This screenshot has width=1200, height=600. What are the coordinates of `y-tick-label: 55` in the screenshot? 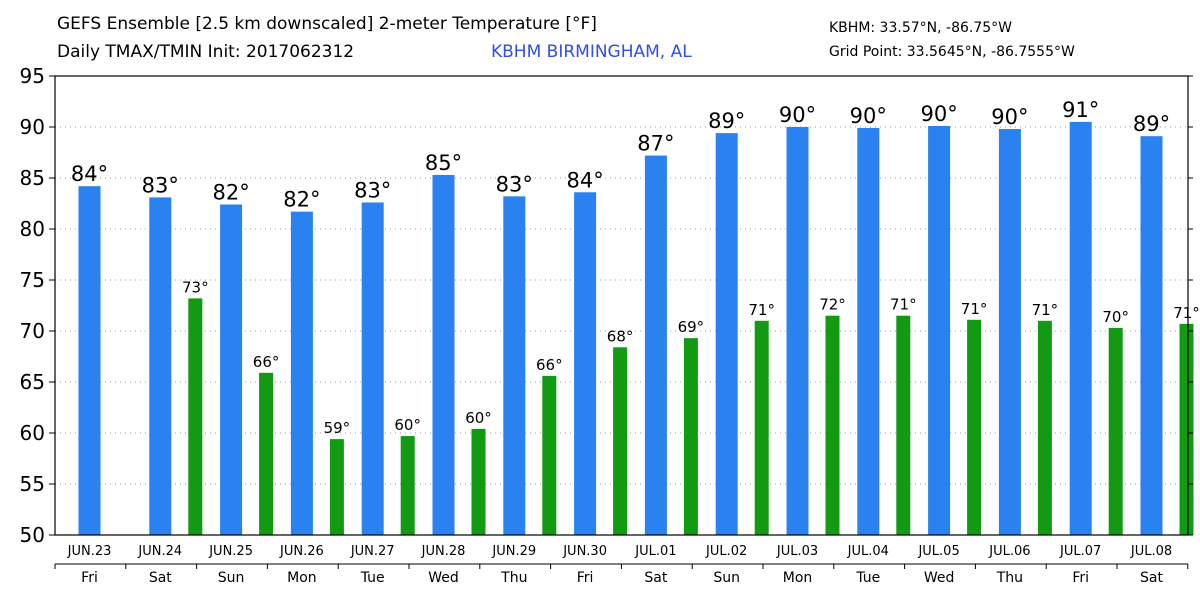 It's located at (32, 484).